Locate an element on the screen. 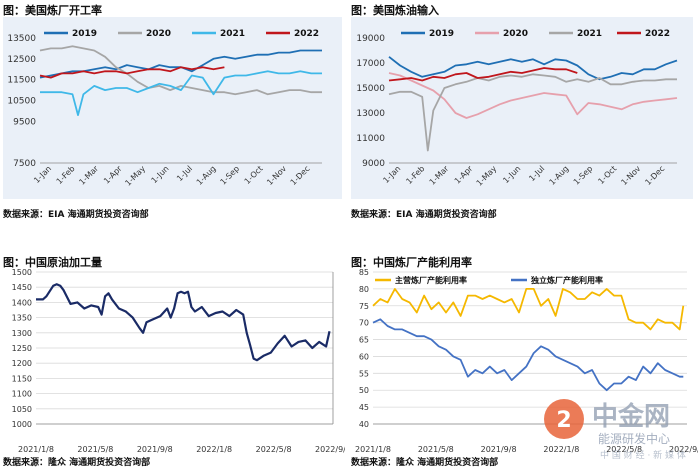 This screenshot has width=698, height=469. legend-label: 主营炼厂产能利用率 is located at coordinates (431, 280).